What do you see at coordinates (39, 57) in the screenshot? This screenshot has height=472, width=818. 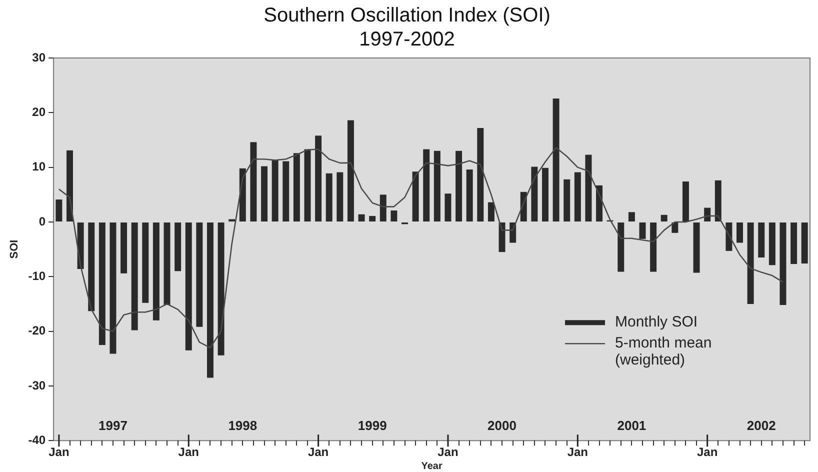 I see `y-tick-label: 30` at bounding box center [39, 57].